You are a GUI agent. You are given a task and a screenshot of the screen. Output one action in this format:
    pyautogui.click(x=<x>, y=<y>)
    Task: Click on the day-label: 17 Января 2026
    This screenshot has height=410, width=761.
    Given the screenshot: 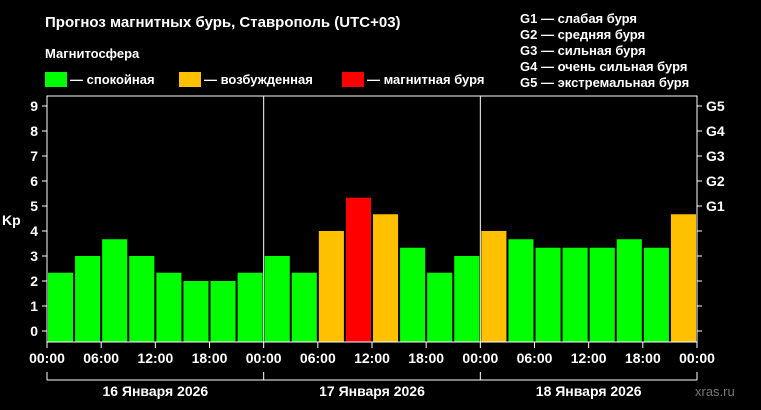 What is the action you would take?
    pyautogui.click(x=372, y=391)
    